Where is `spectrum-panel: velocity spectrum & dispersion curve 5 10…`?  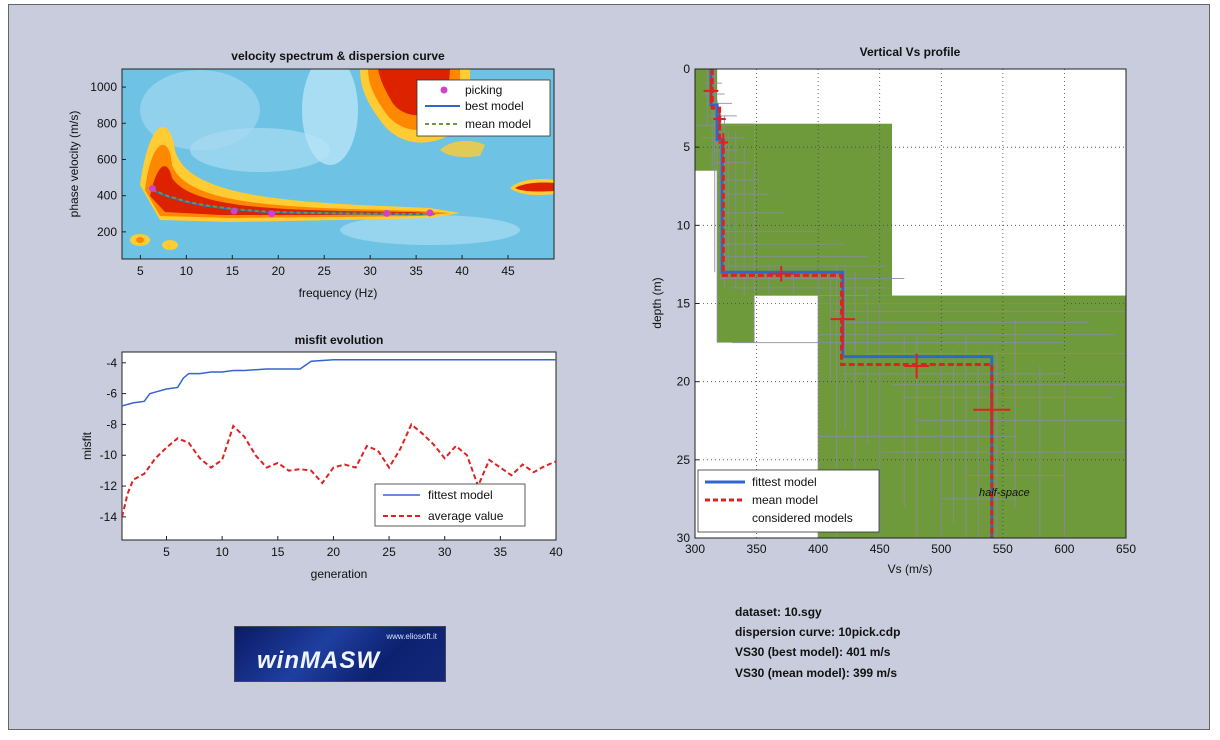
spectrum-panel: velocity spectrum & dispersion curve 5 10… is located at coordinates (311, 174).